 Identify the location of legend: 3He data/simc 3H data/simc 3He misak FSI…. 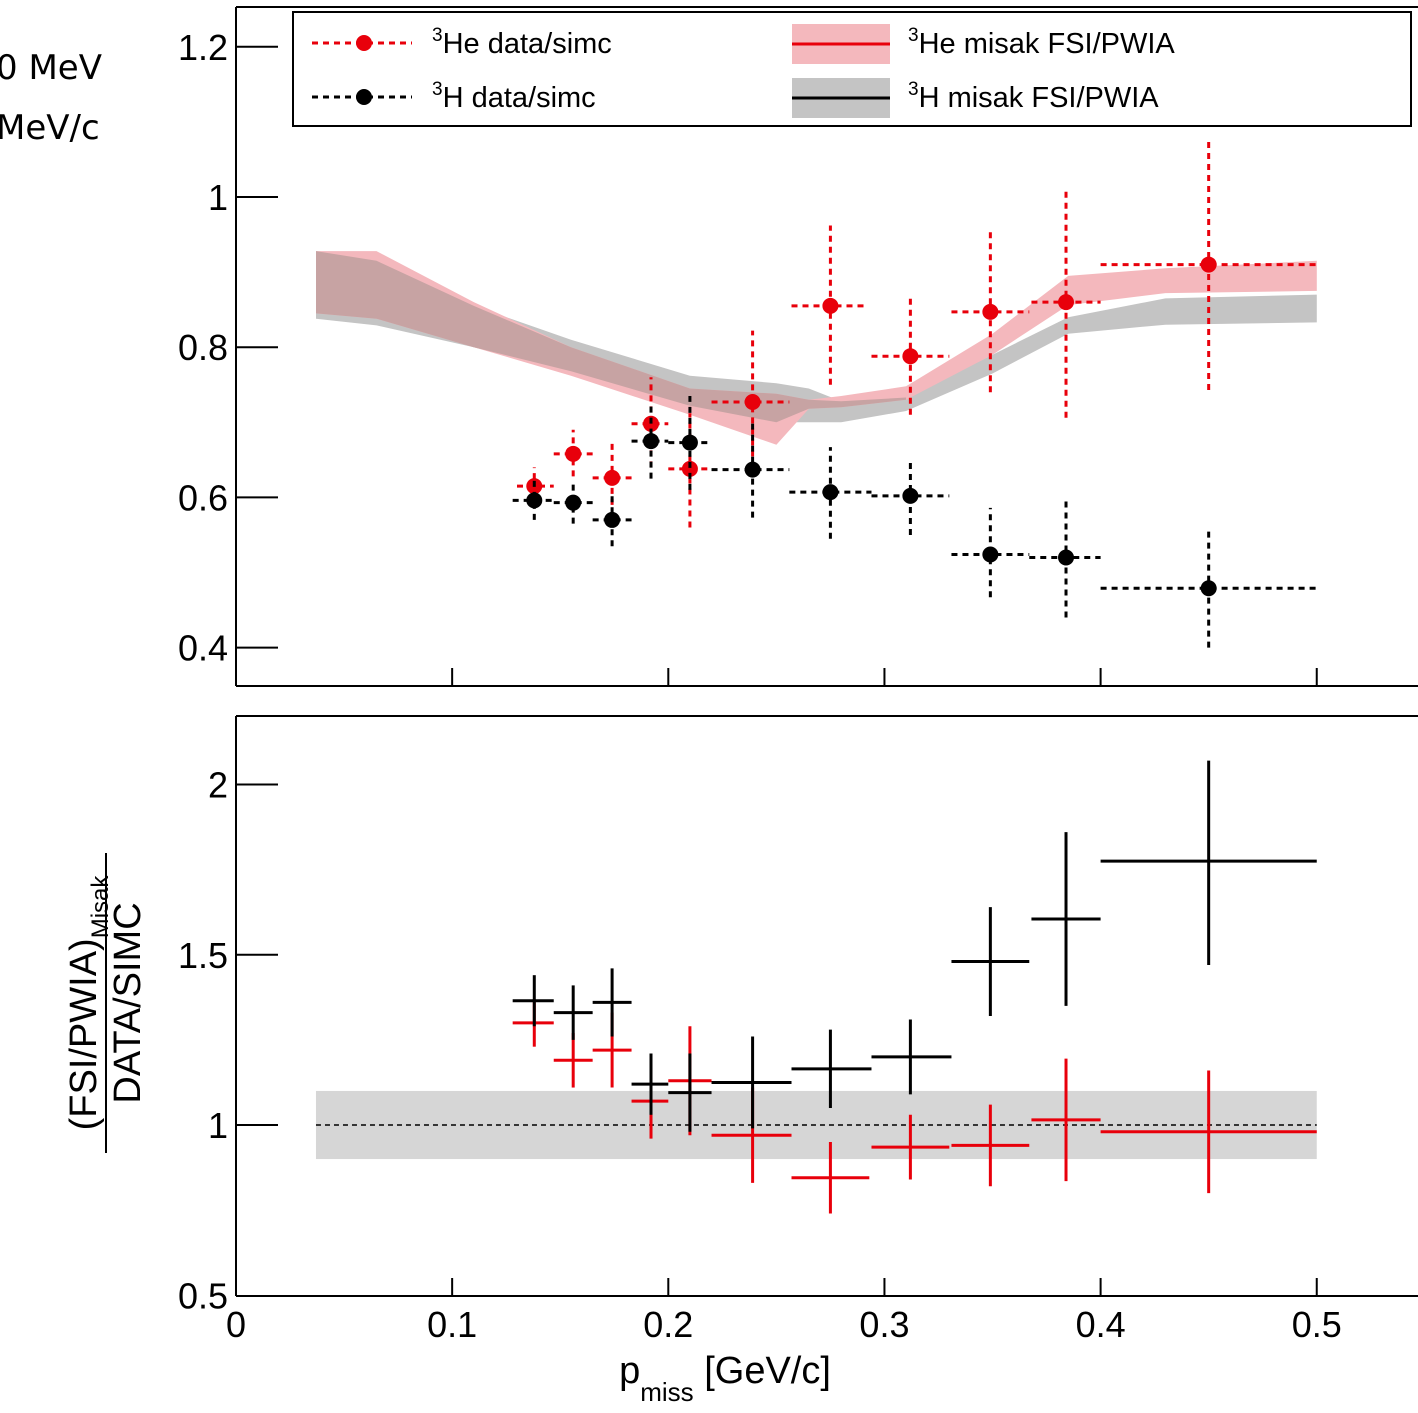
(852, 69).